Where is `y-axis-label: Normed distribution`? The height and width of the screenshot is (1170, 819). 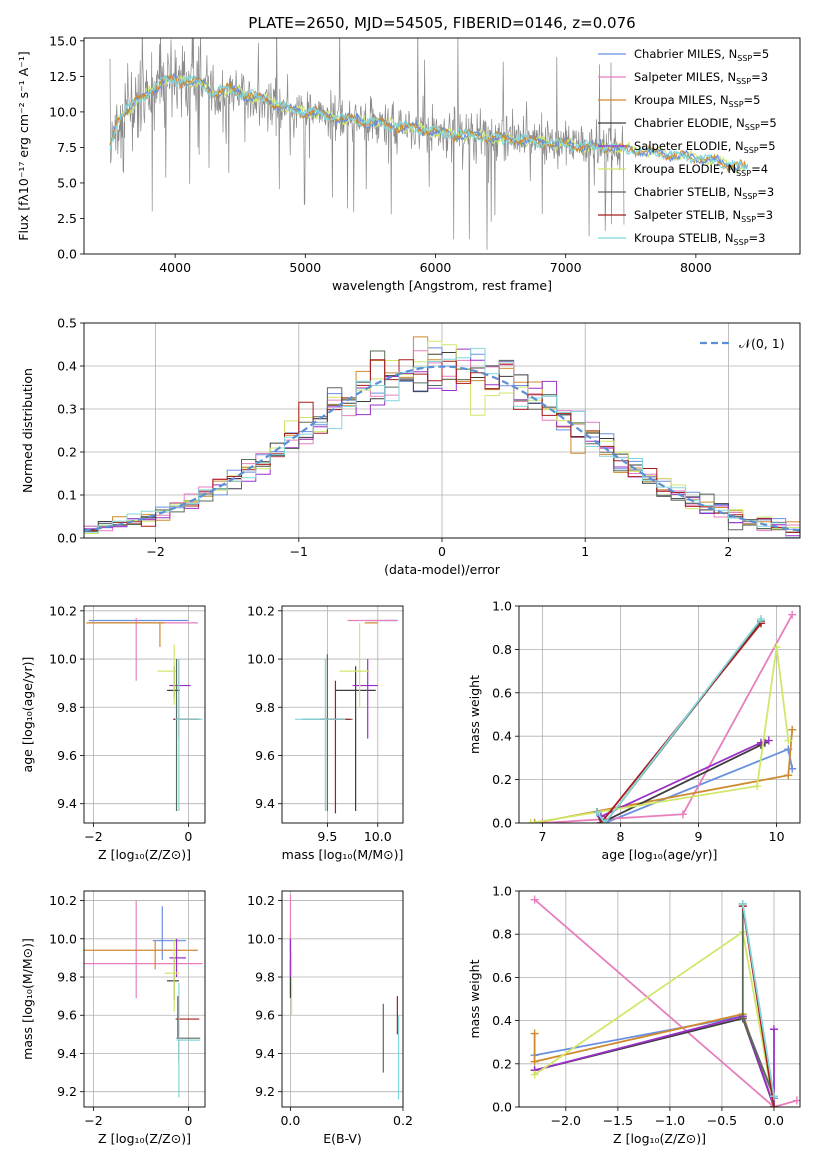
y-axis-label: Normed distribution is located at coordinates (27, 430).